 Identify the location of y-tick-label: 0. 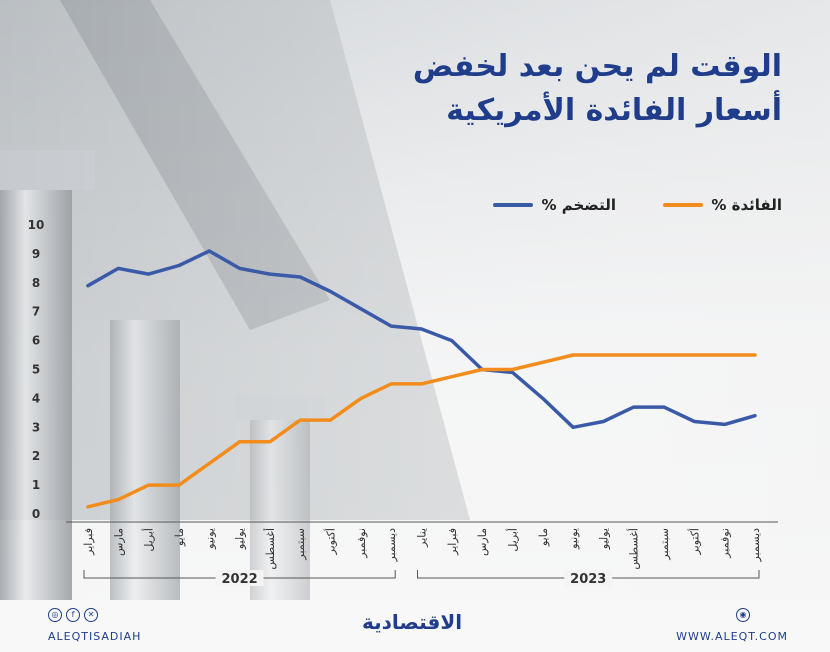
(36, 514).